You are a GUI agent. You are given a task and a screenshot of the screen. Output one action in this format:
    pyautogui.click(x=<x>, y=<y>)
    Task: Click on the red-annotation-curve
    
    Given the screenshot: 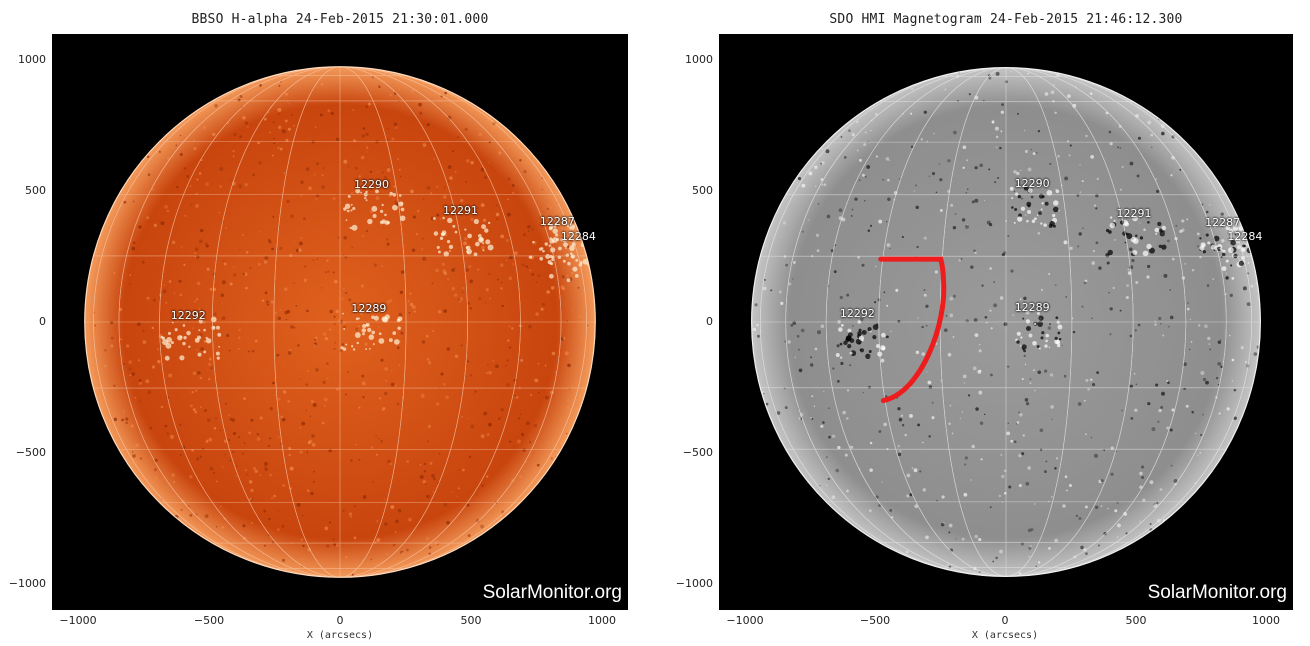 What is the action you would take?
    pyautogui.click(x=912, y=330)
    